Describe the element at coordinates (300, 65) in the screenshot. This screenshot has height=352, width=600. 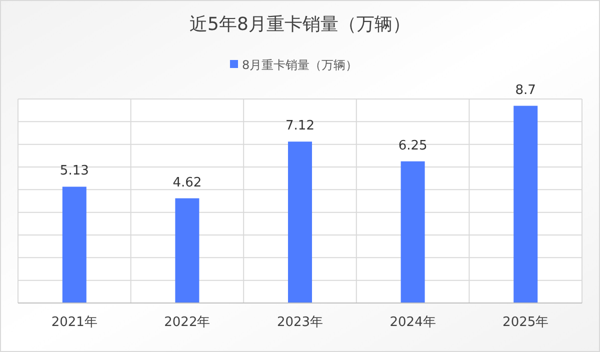
I see `legend-label: 8月重卡销量（万辆）` at that location.